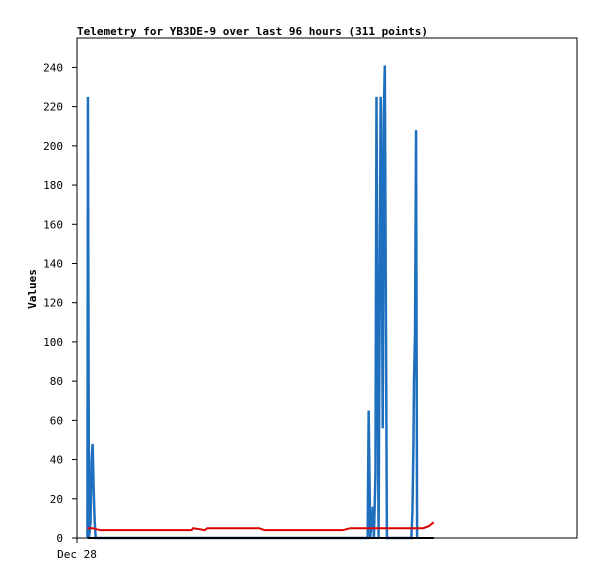  What do you see at coordinates (53, 107) in the screenshot?
I see `y-tick-label: 220` at bounding box center [53, 107].